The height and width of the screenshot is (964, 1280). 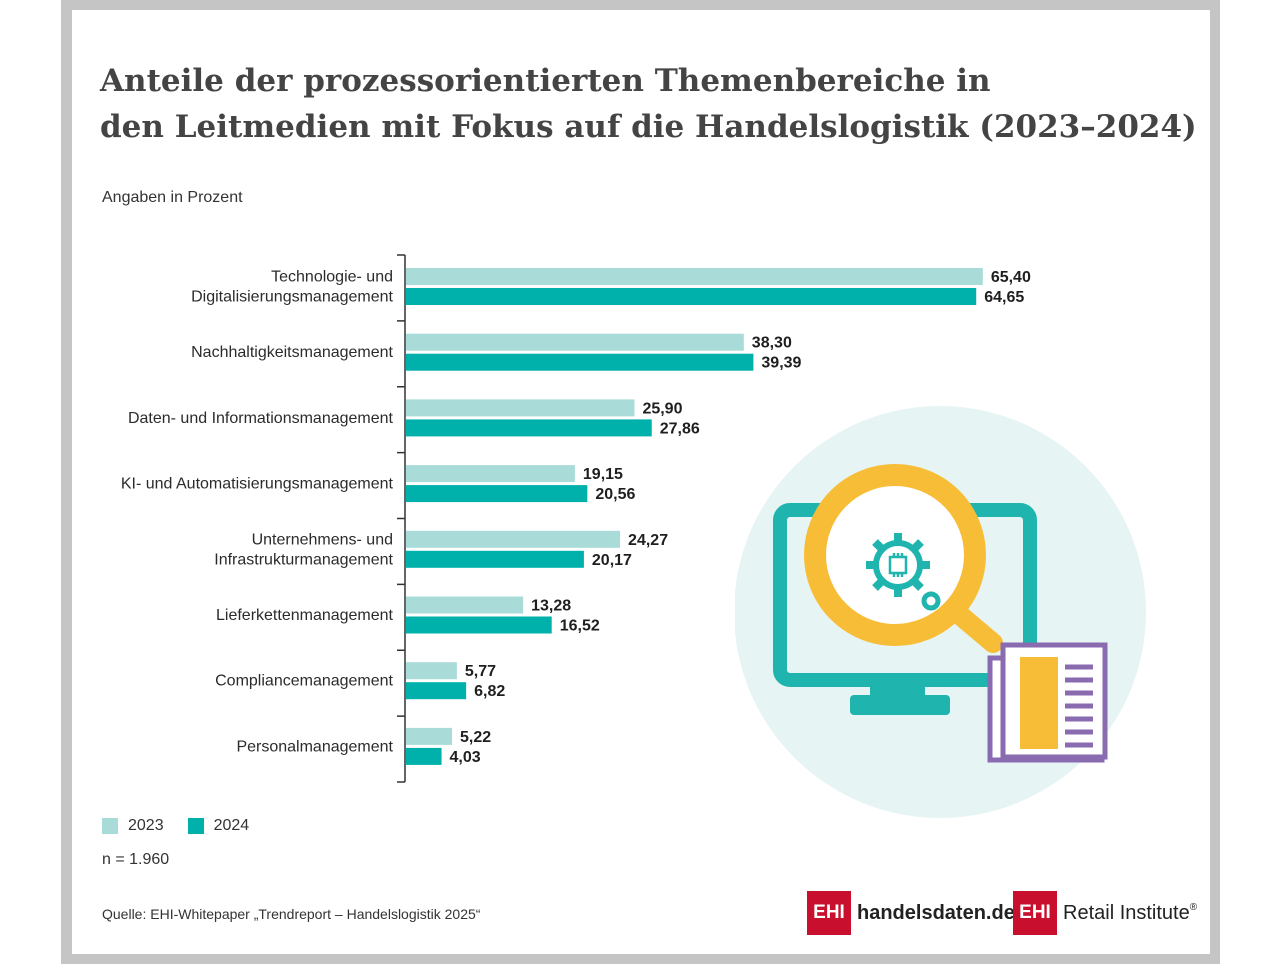 I want to click on logo-handelsdaten: EHI handelsdaten.de, so click(x=911, y=913).